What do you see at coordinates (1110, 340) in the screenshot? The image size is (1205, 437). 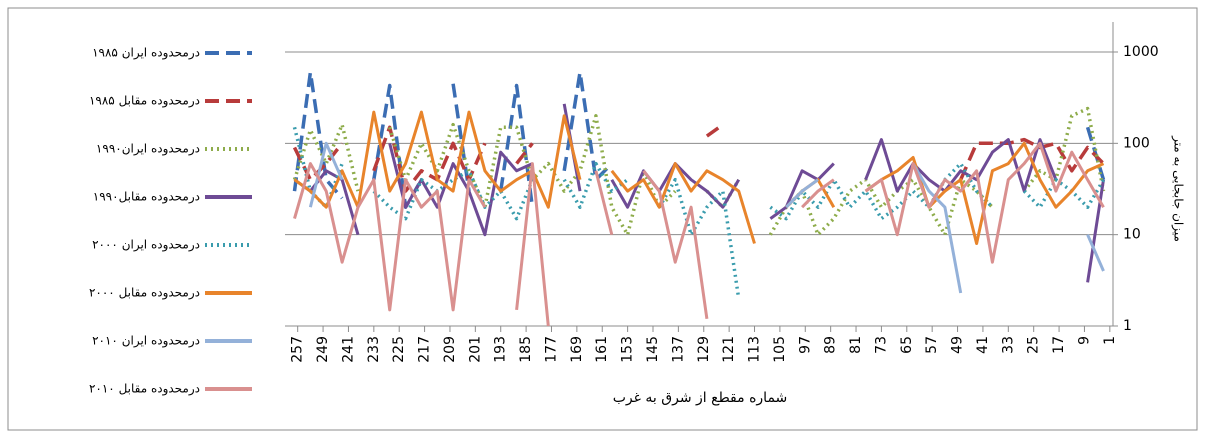 I see `x-tick-label: 1` at bounding box center [1110, 340].